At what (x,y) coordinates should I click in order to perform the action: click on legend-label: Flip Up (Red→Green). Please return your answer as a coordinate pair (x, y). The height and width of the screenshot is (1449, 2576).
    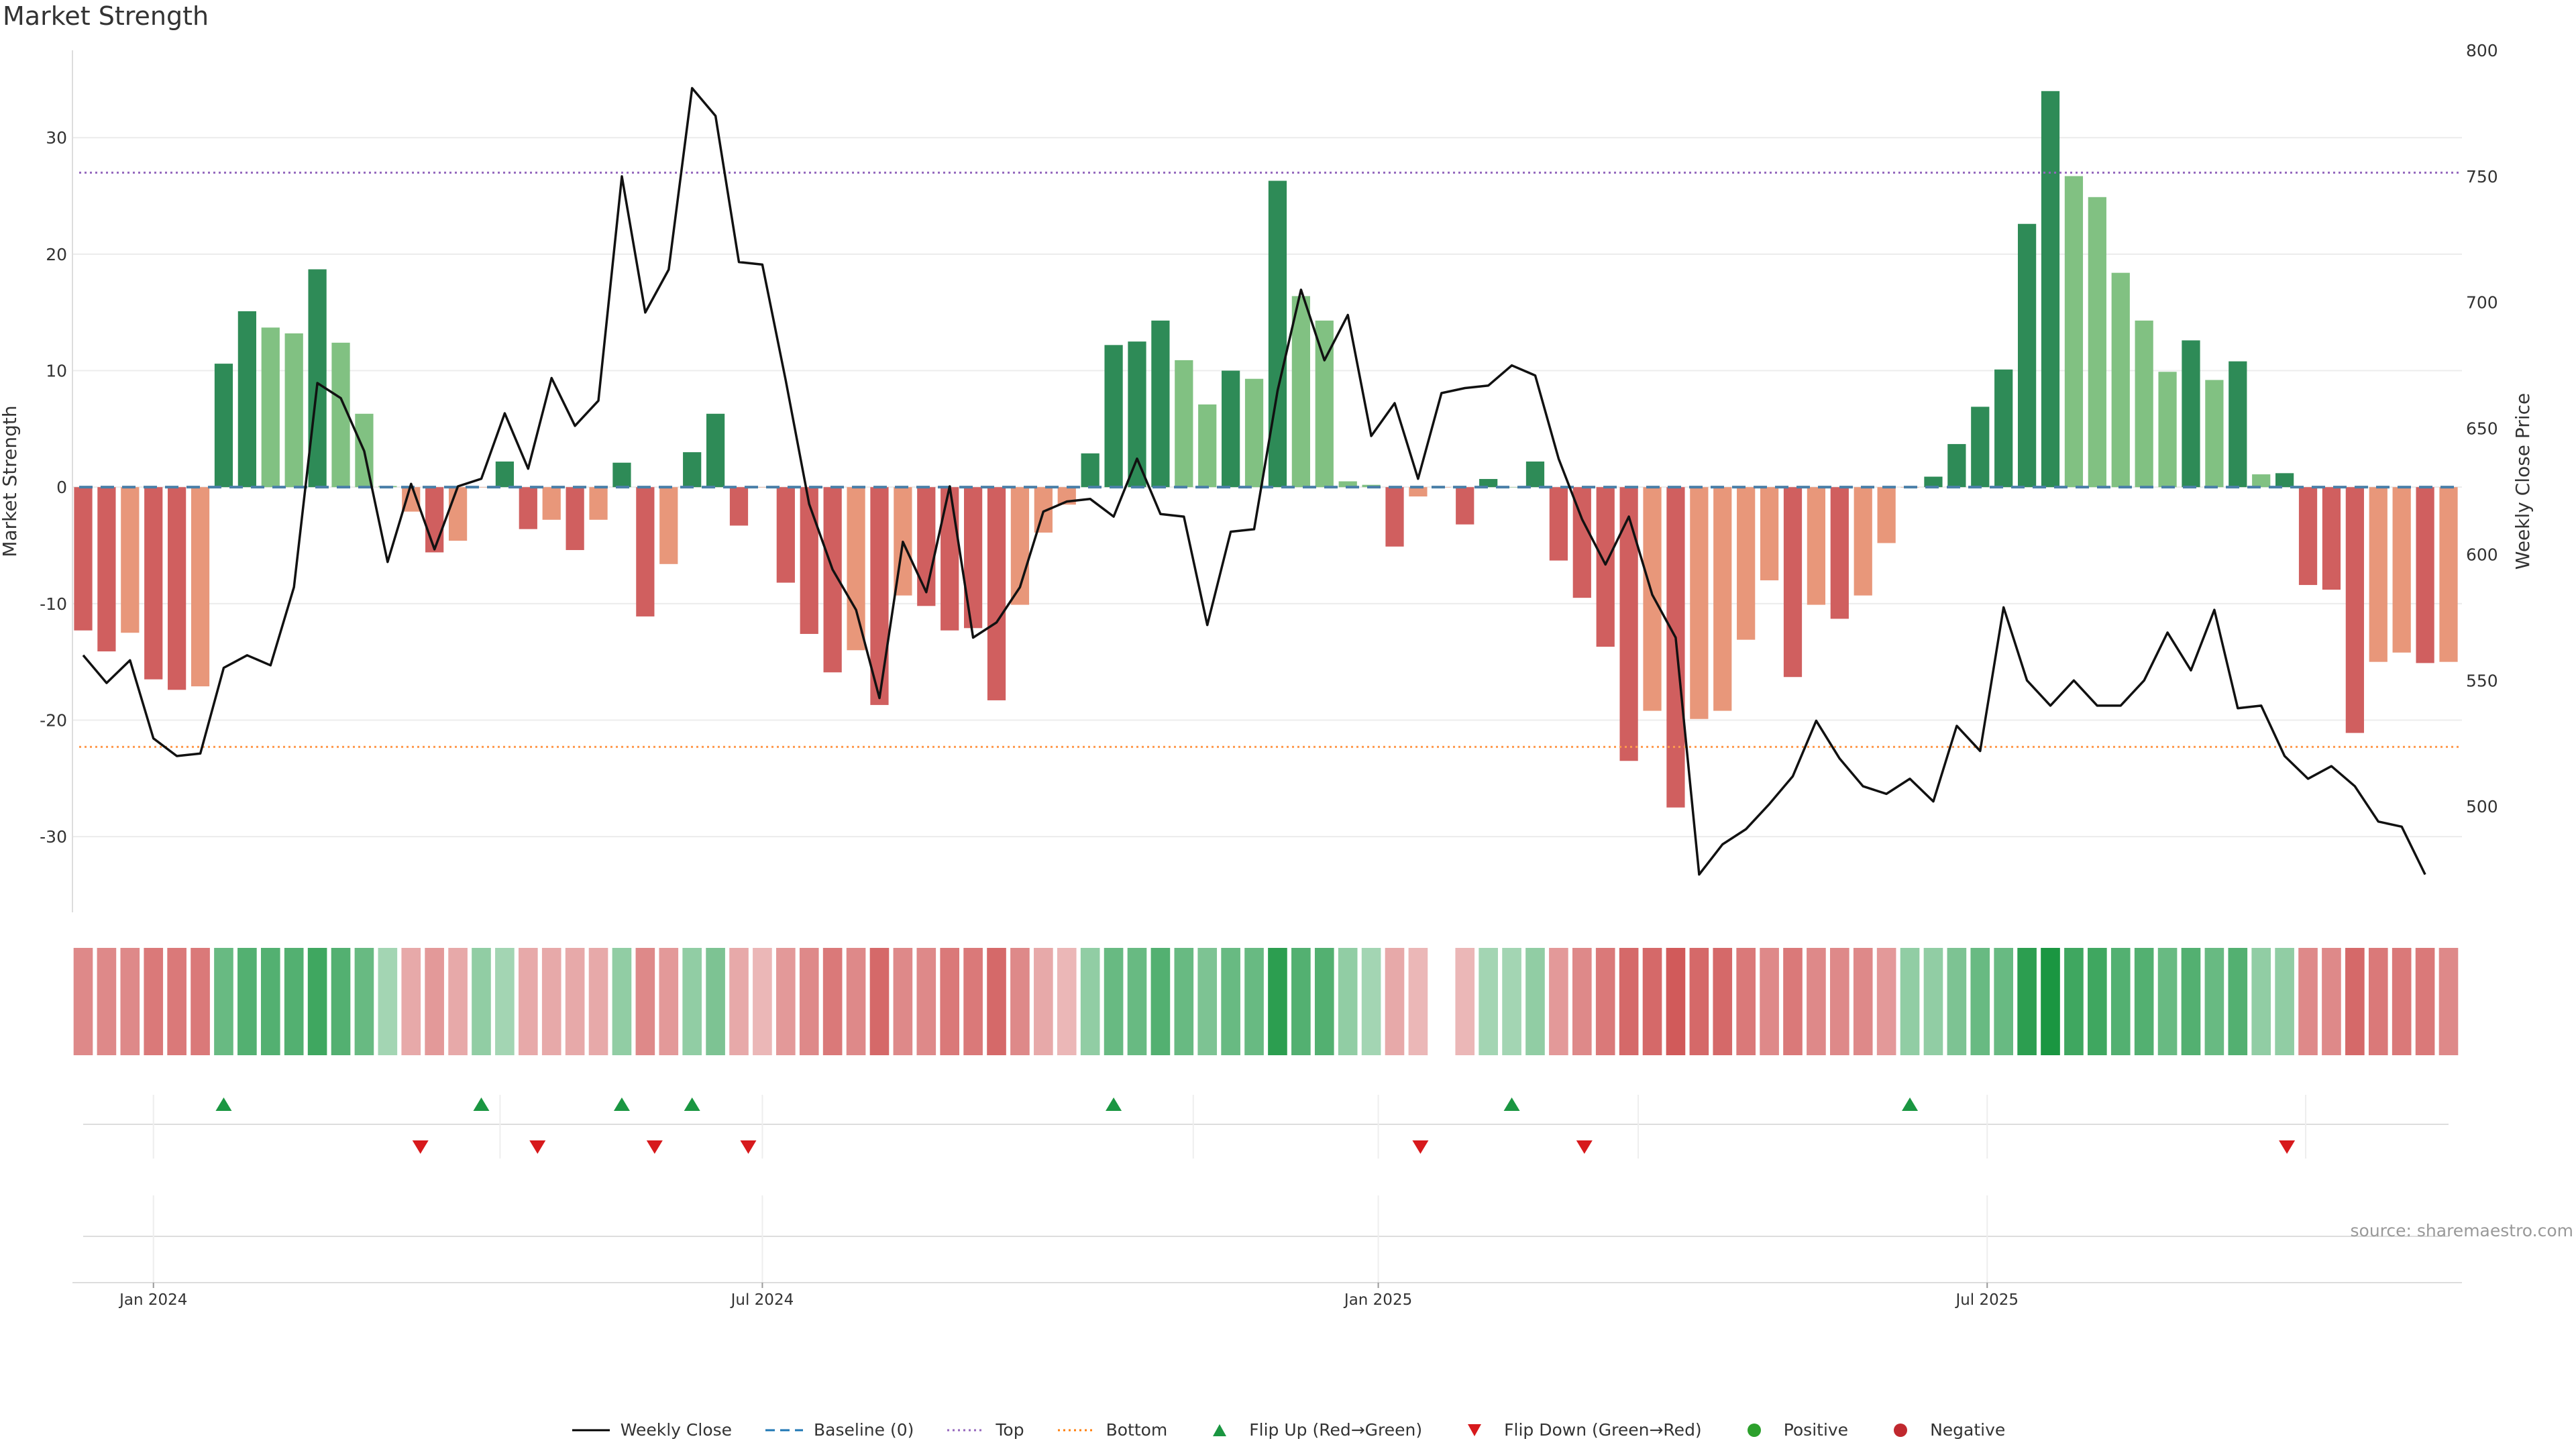
    Looking at the image, I should click on (1336, 1430).